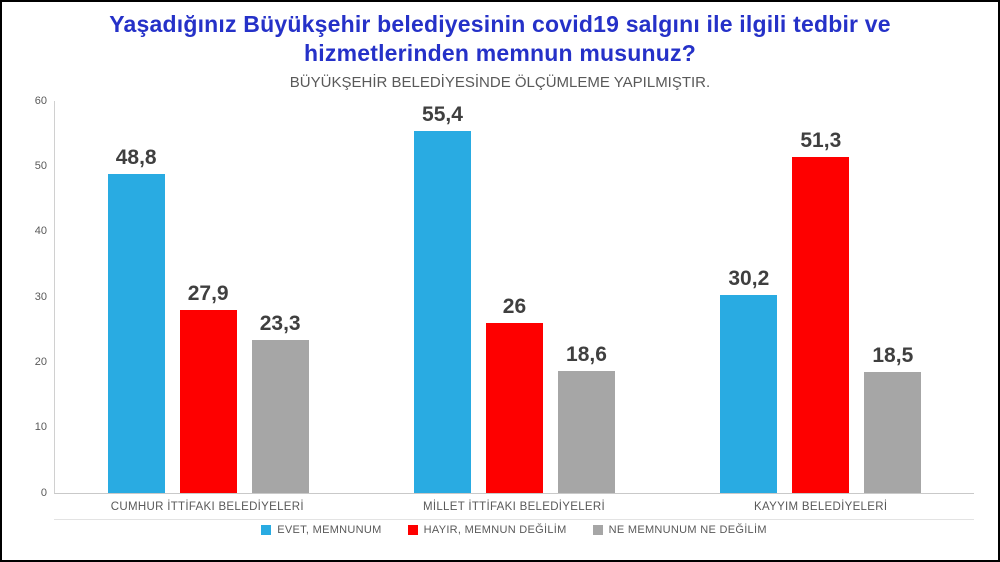 This screenshot has height=562, width=1000. What do you see at coordinates (40, 361) in the screenshot?
I see `y-tick-label: 20` at bounding box center [40, 361].